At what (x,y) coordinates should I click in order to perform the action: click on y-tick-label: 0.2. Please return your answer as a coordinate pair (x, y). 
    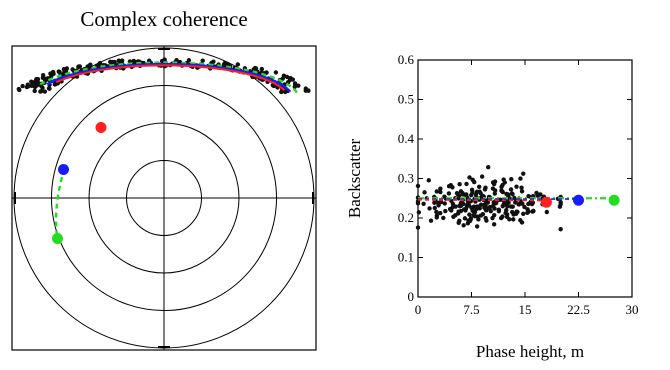
    Looking at the image, I should click on (406, 217).